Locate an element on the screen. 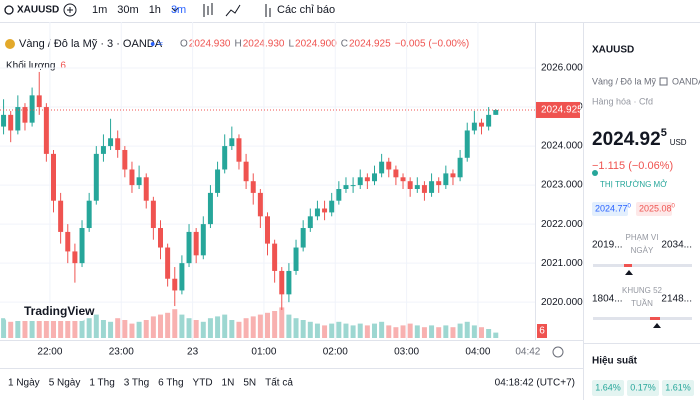  clock: 04:18:42 (UTC+7) is located at coordinates (535, 383).